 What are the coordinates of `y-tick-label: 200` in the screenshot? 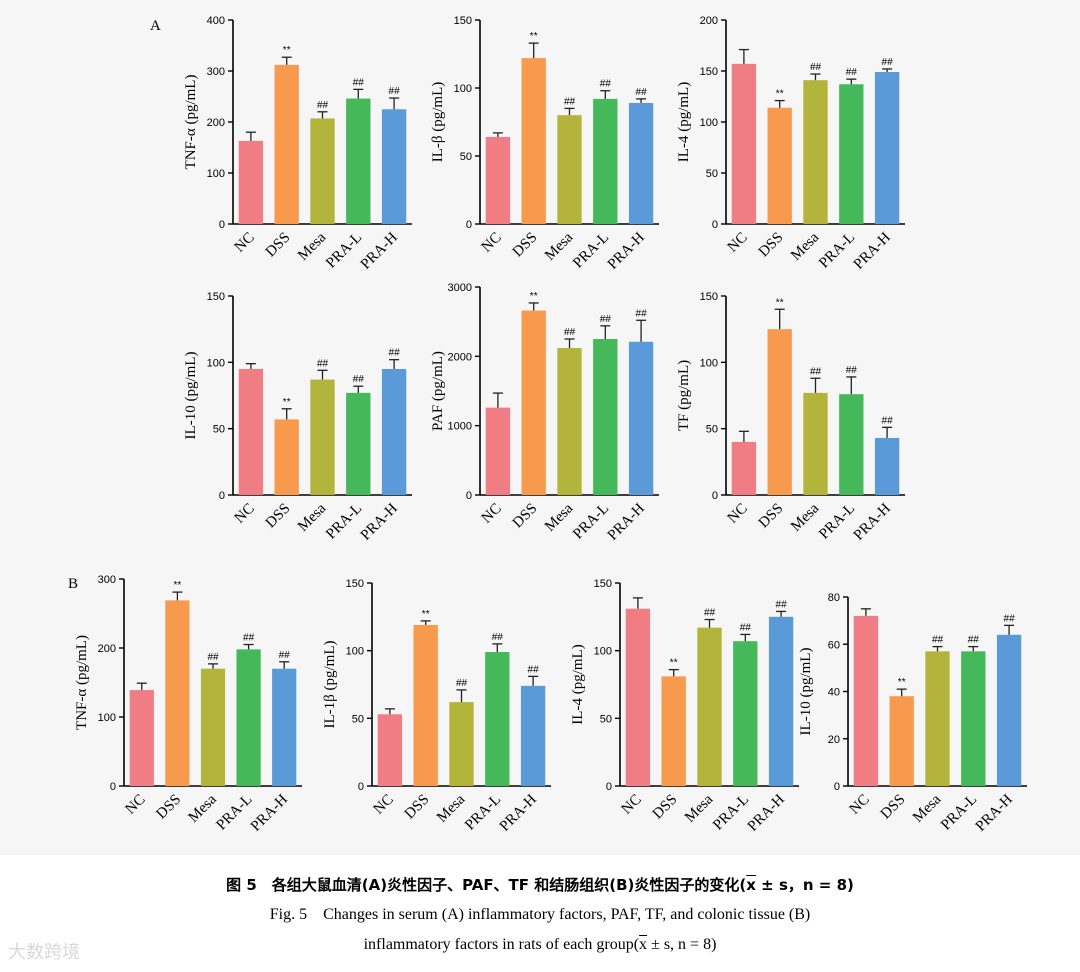 It's located at (709, 21).